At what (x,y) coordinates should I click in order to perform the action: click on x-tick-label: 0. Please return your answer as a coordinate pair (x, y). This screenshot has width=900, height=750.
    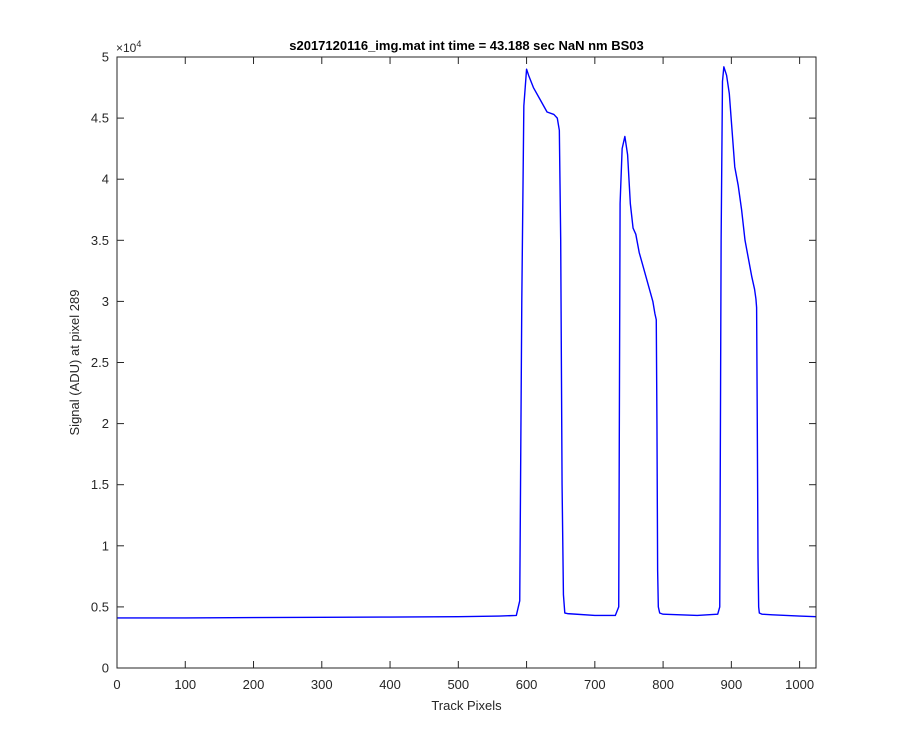
    Looking at the image, I should click on (116, 684).